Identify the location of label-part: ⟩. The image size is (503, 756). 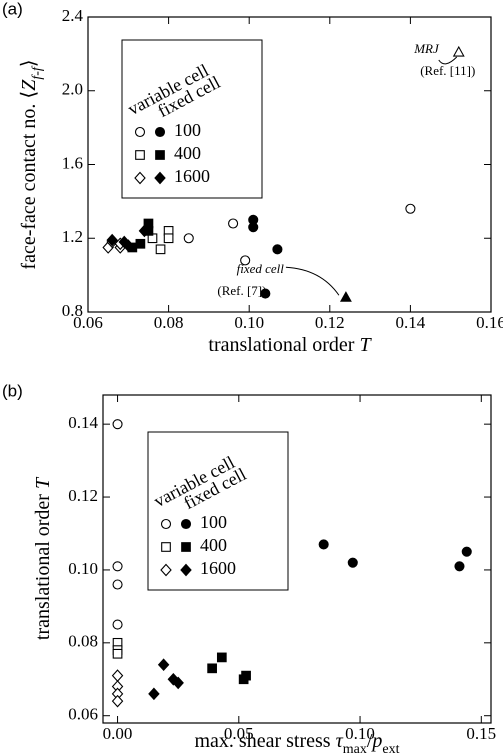
(29, 63).